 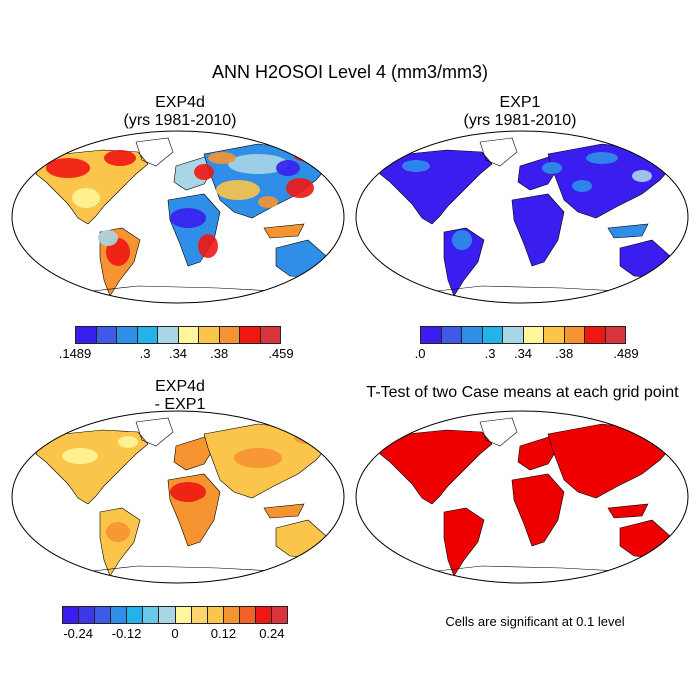 I want to click on panel-title-exp4d: EXP4d (yrs 1981-2010), so click(x=180, y=112).